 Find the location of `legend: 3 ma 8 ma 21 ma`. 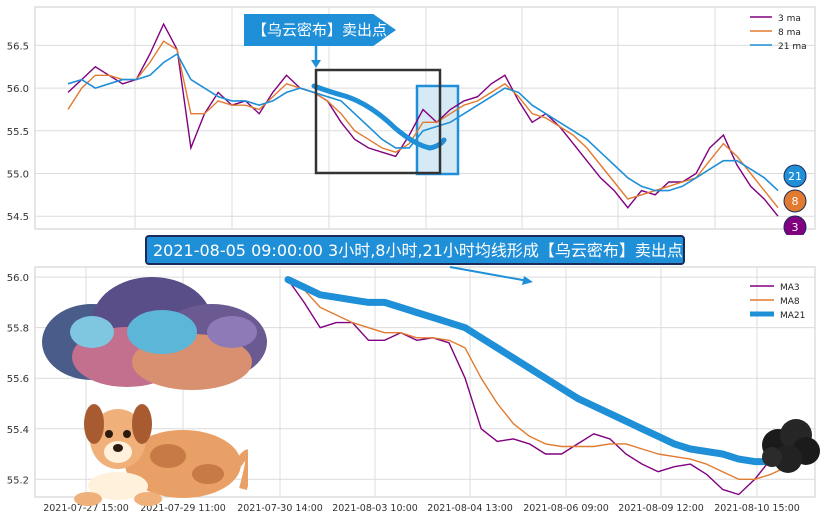

legend: 3 ma 8 ma 21 ma is located at coordinates (778, 33).